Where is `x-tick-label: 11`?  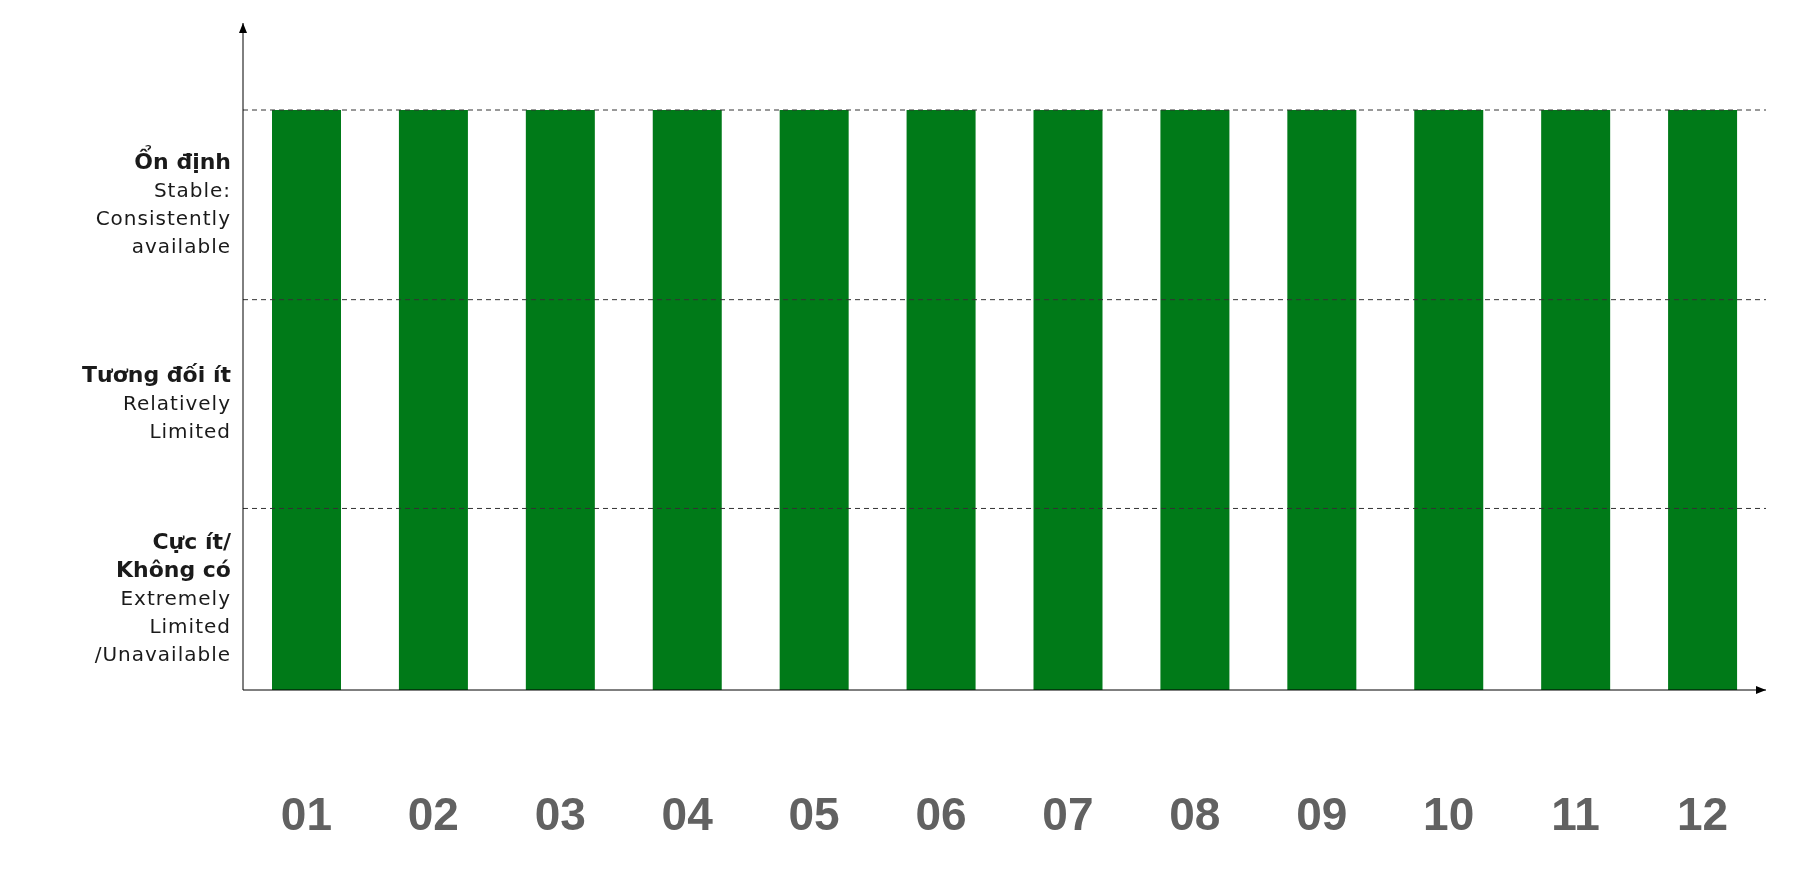
x-tick-label: 11 is located at coordinates (1575, 814).